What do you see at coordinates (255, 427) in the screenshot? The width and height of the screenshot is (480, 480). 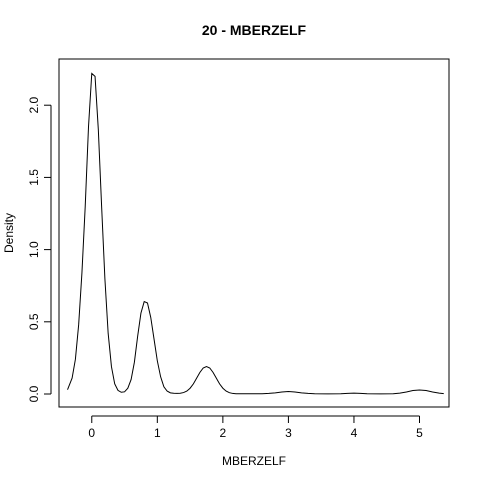 I see `x-axis: 0 1 2 3 4 5` at bounding box center [255, 427].